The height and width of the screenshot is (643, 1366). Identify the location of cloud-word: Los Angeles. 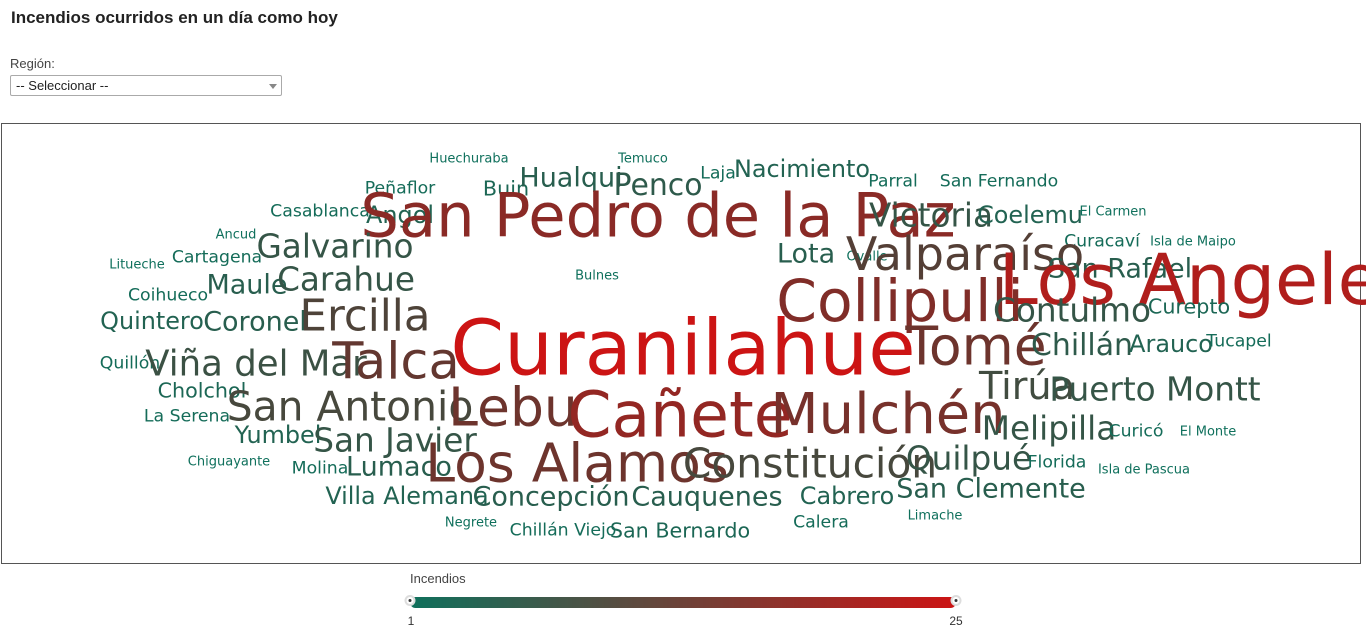
(1182, 279).